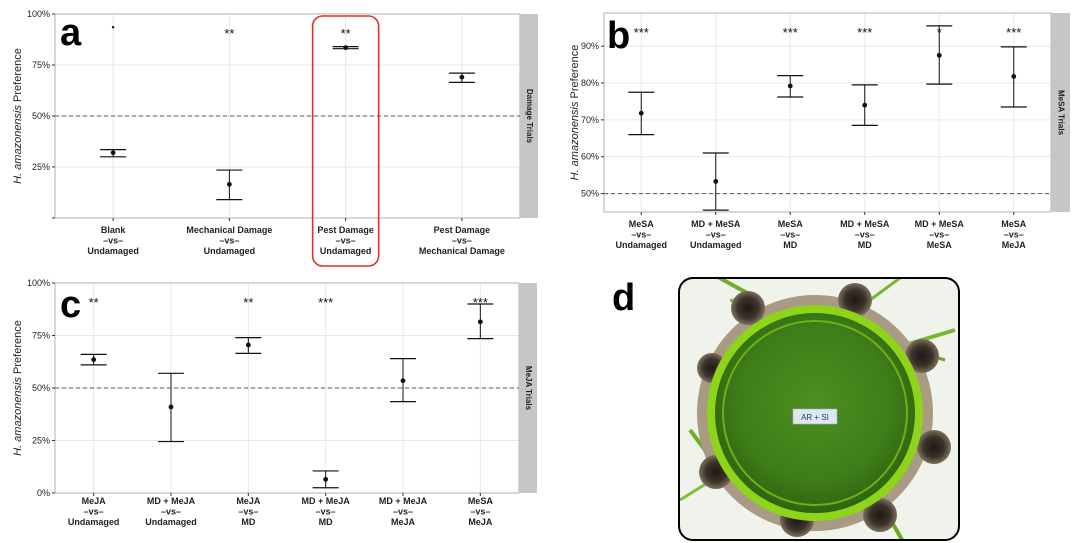 This screenshot has width=1072, height=543. Describe the element at coordinates (618, 36) in the screenshot. I see `panel-letter-b: b` at that location.